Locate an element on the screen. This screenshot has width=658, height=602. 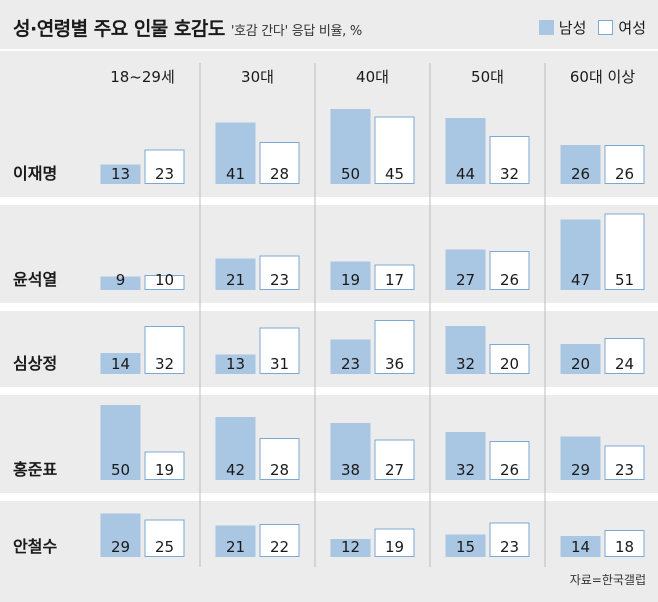
data-label-male: 19 is located at coordinates (350, 280).